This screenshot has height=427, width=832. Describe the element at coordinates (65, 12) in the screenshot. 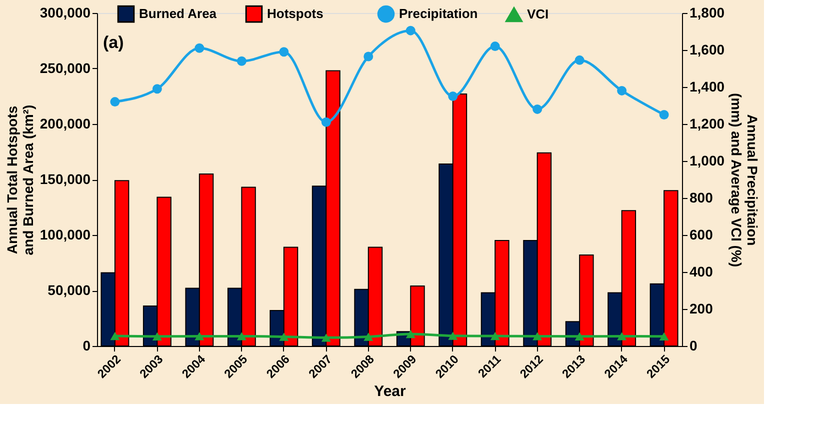

I see `y-tick-label: 300,000` at that location.